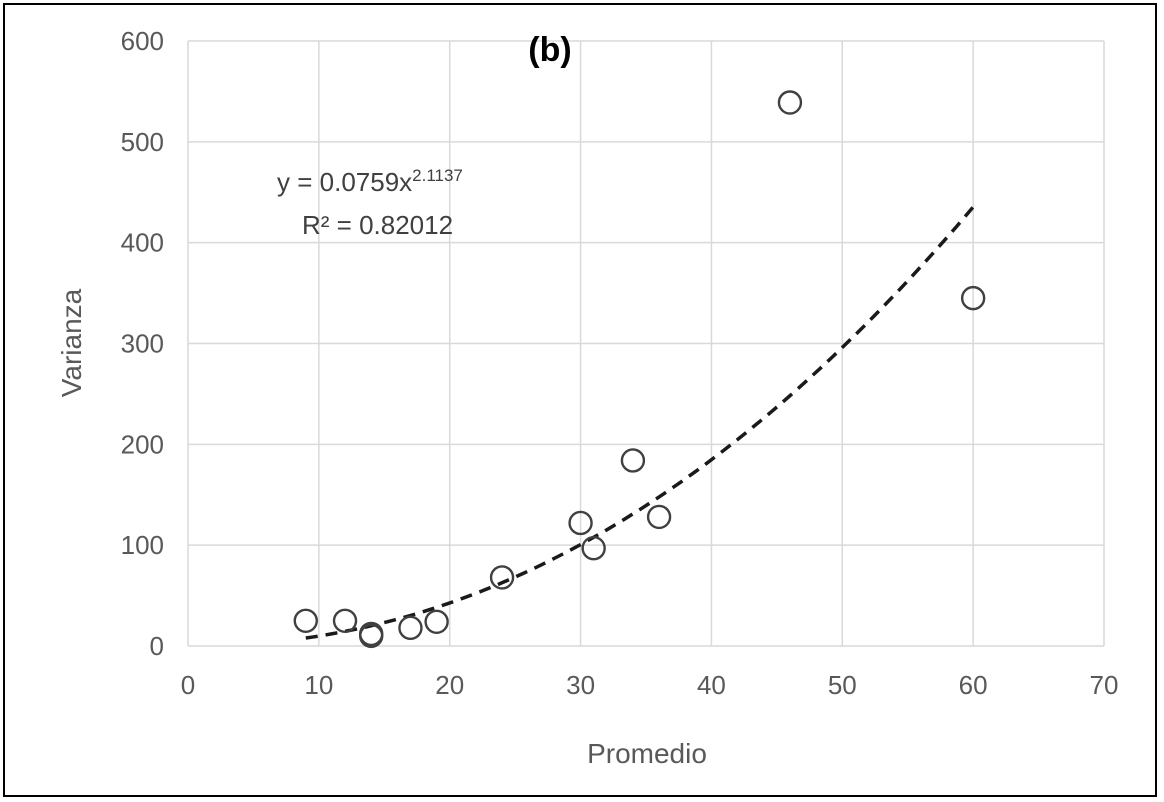 The image size is (1164, 802). I want to click on x-tick-label: 0, so click(188, 685).